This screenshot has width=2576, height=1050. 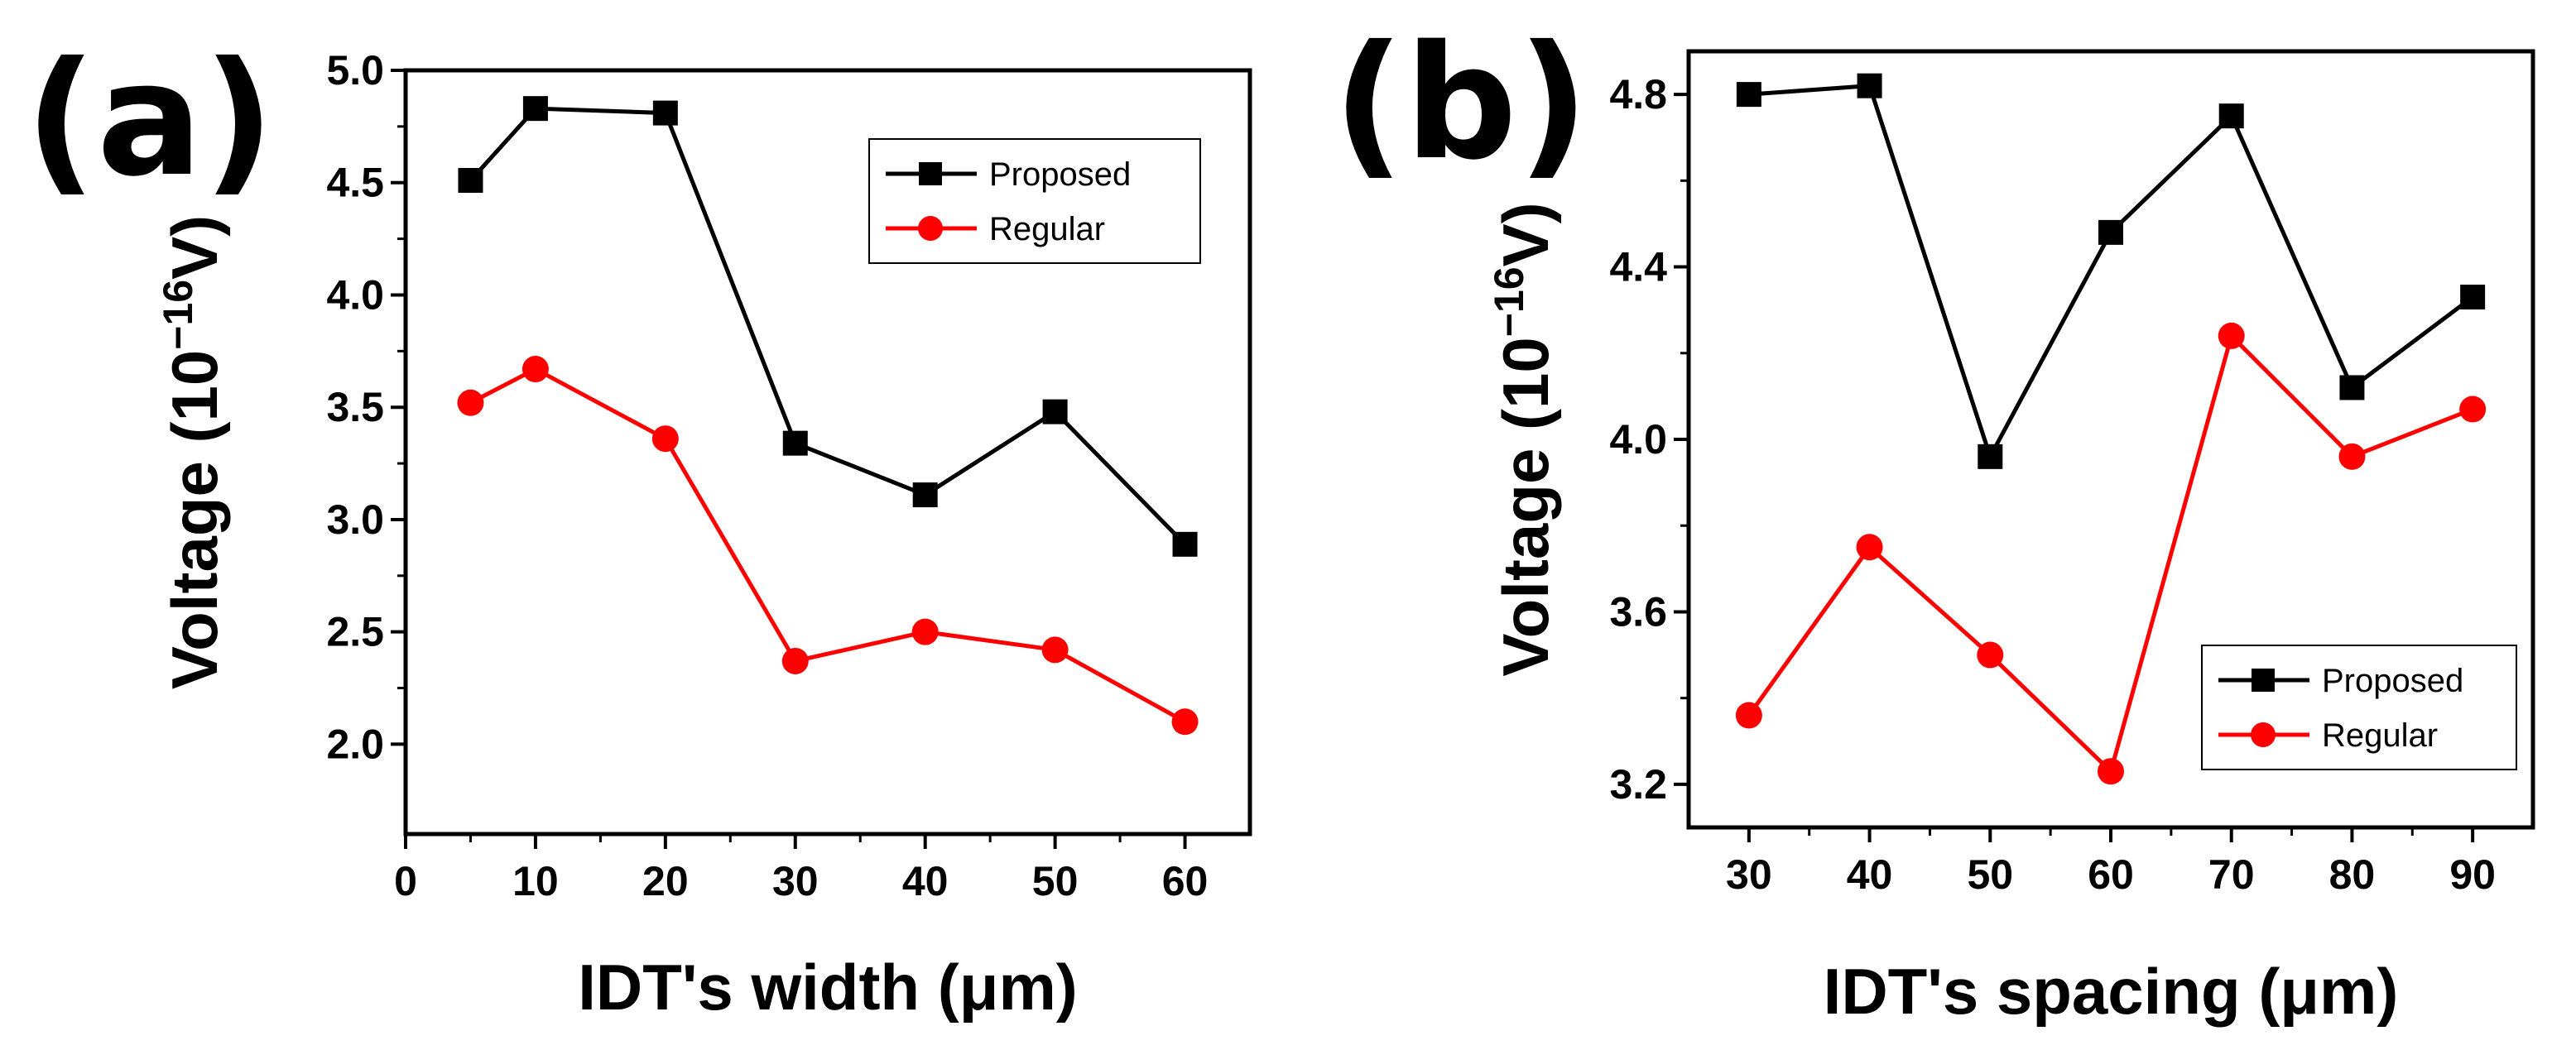 What do you see at coordinates (355, 632) in the screenshot?
I see `y-tick-label: 2.5` at bounding box center [355, 632].